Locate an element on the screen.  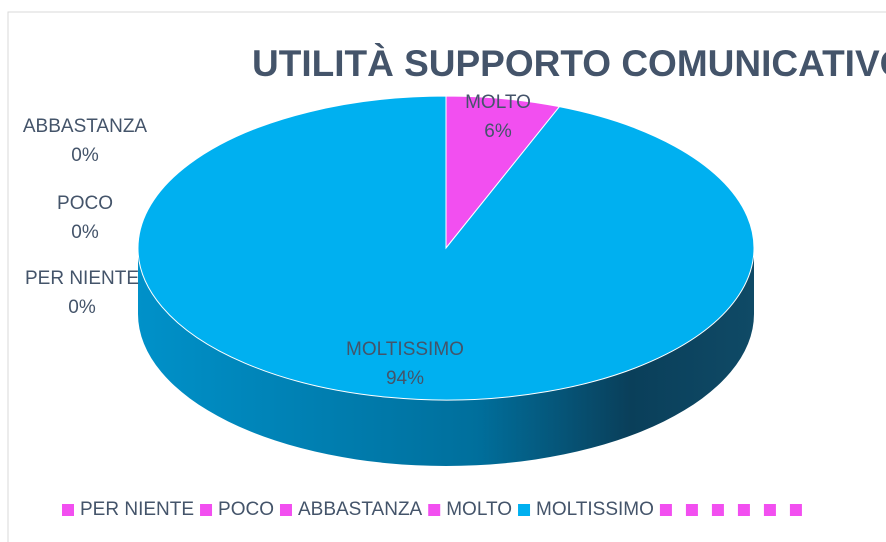
chart-title: UTILITÀ SUPPORTO COMUNICATIVO is located at coordinates (569, 63).